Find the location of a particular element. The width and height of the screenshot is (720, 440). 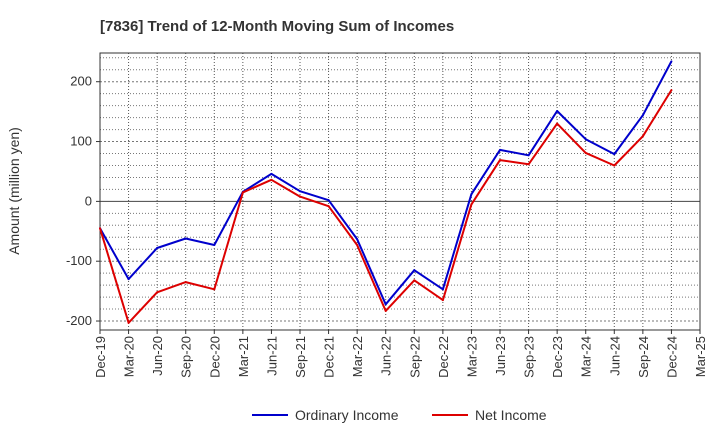

x-tick-label: Sep-21 is located at coordinates (300, 357).